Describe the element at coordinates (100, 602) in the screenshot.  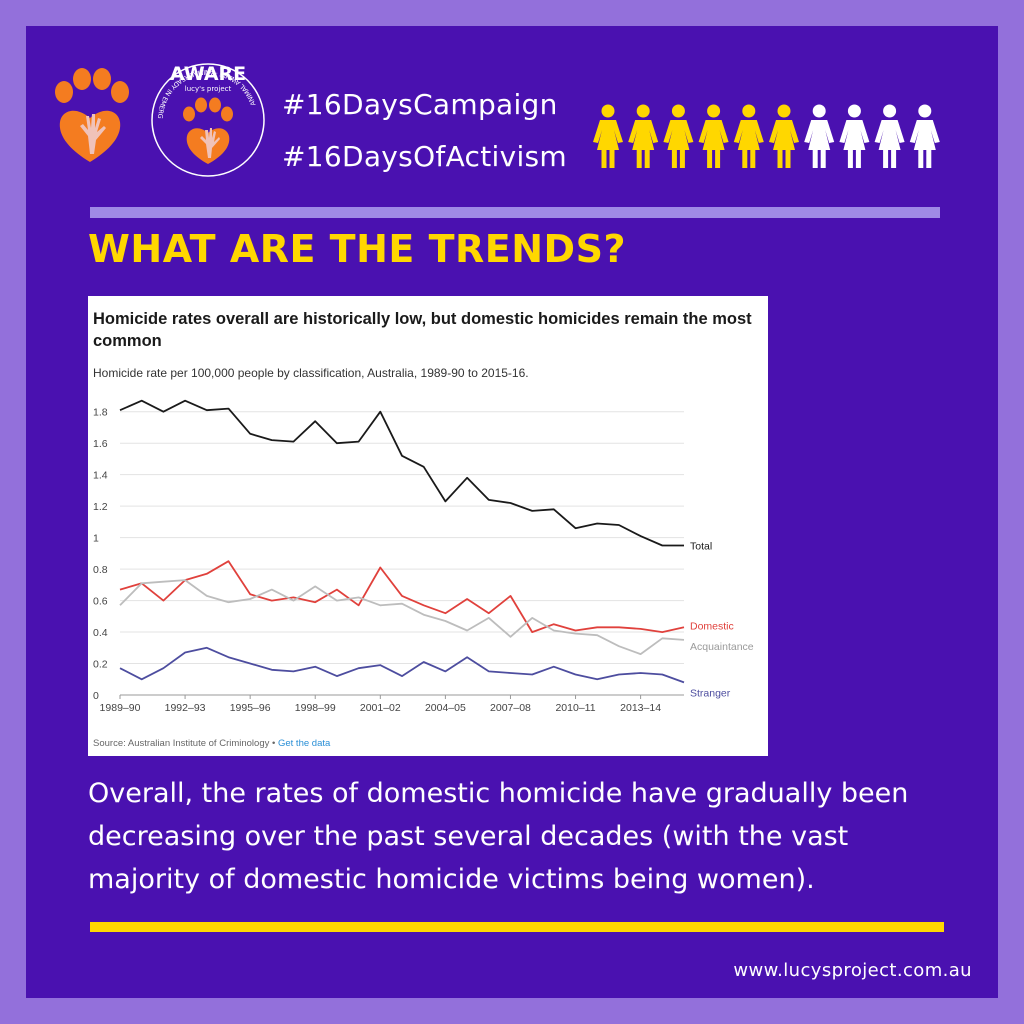
I see `y-tick-label: 0.6` at that location.